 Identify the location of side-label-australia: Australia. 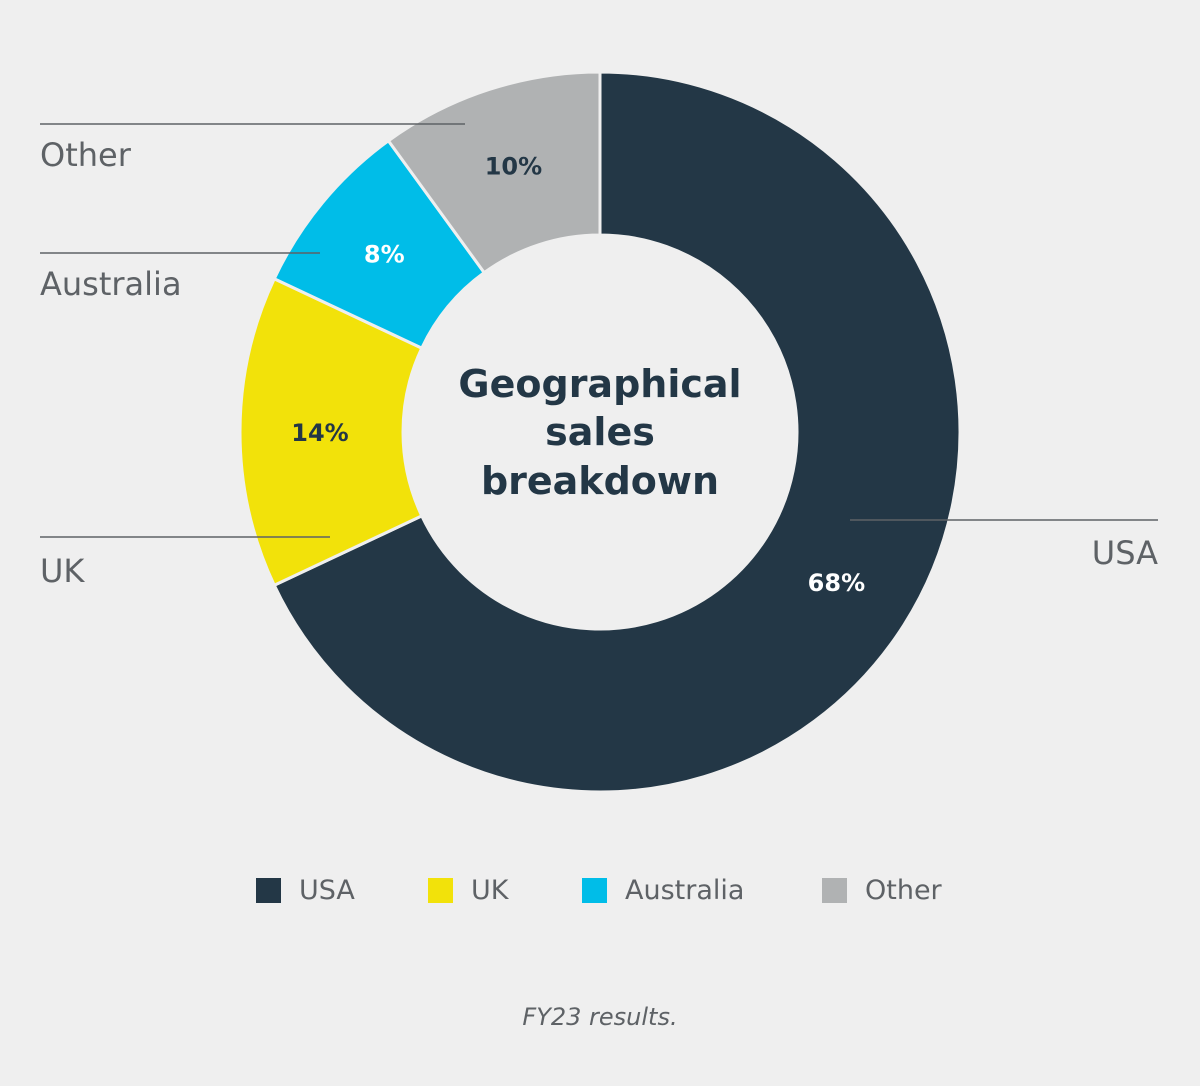
(111, 284).